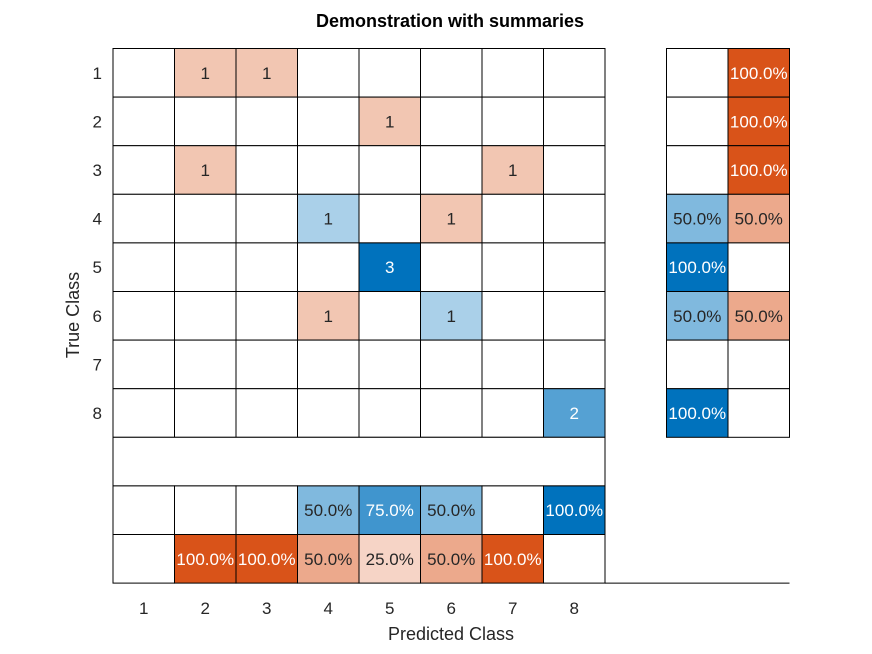 The width and height of the screenshot is (872, 654). What do you see at coordinates (574, 413) in the screenshot?
I see `cell-value-label: 2` at bounding box center [574, 413].